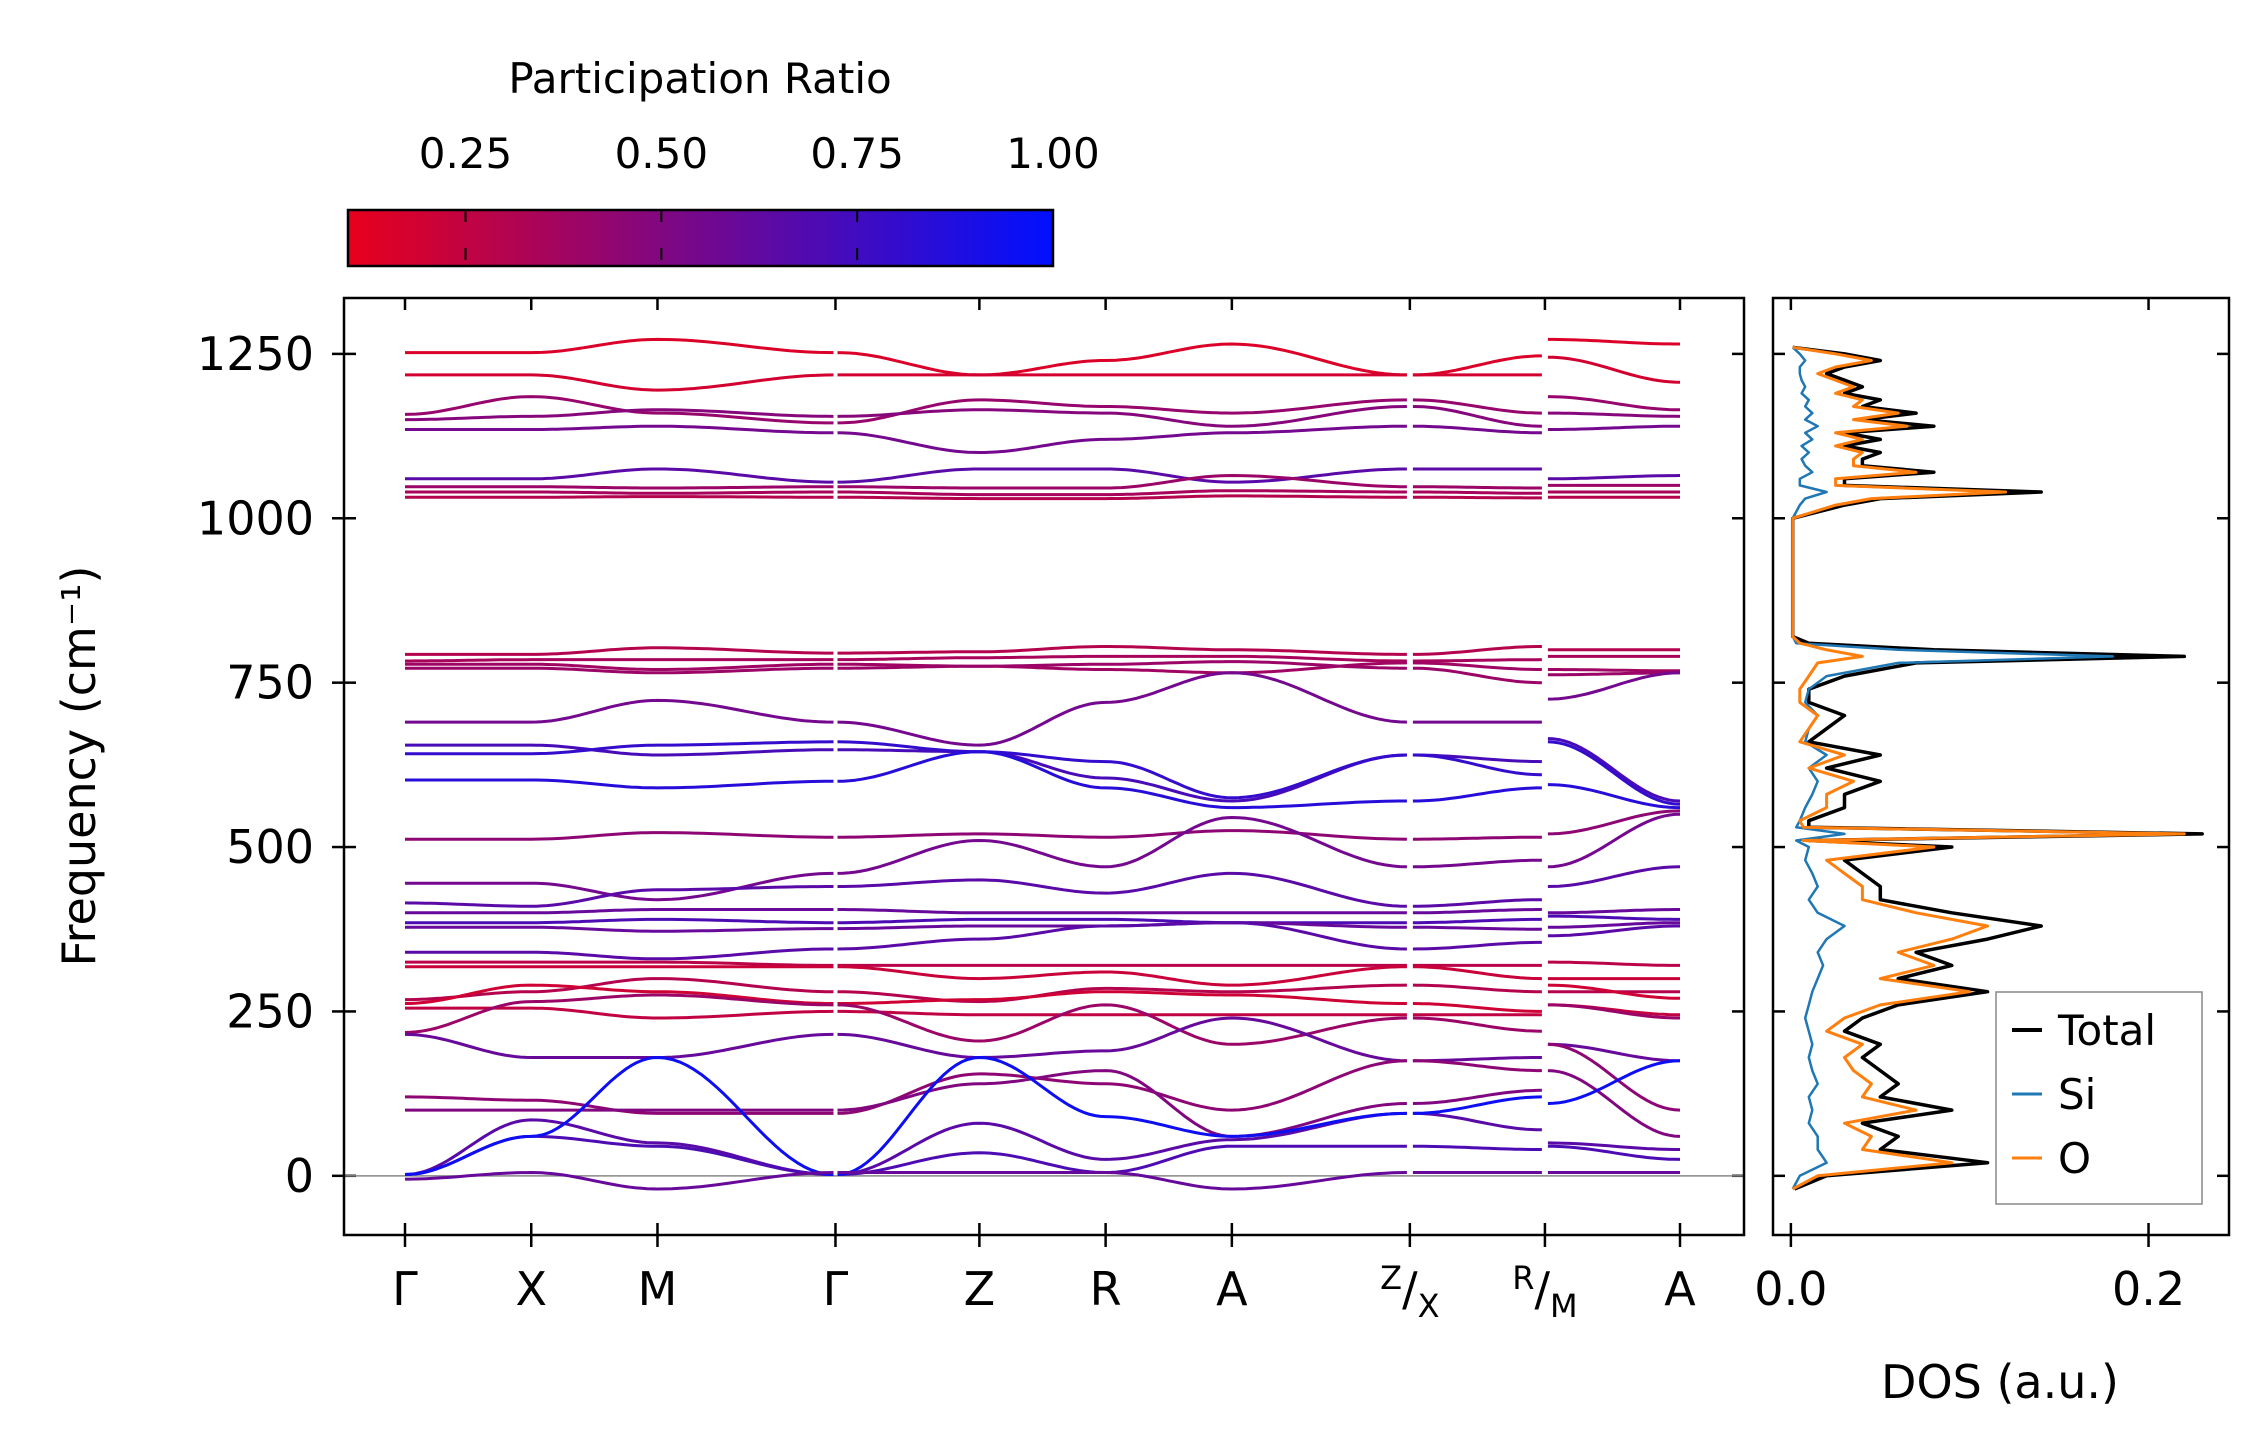 Image resolution: width=2259 pixels, height=1455 pixels. I want to click on legend-box, so click(2099, 1098).